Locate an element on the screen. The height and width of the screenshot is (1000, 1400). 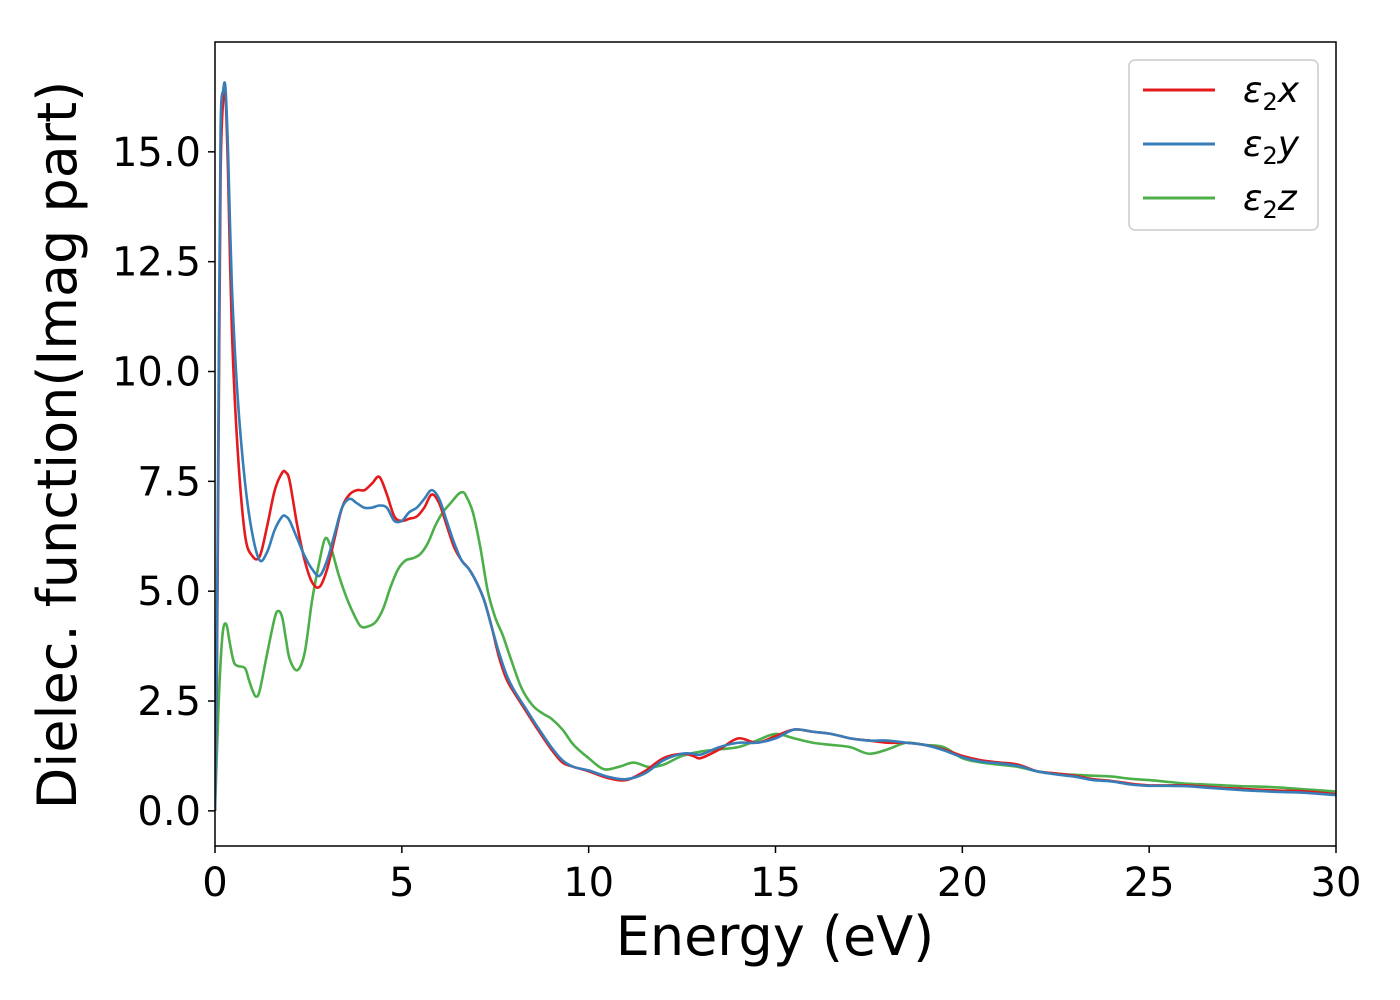
legend-label-z: ε2z is located at coordinates (1270, 201).